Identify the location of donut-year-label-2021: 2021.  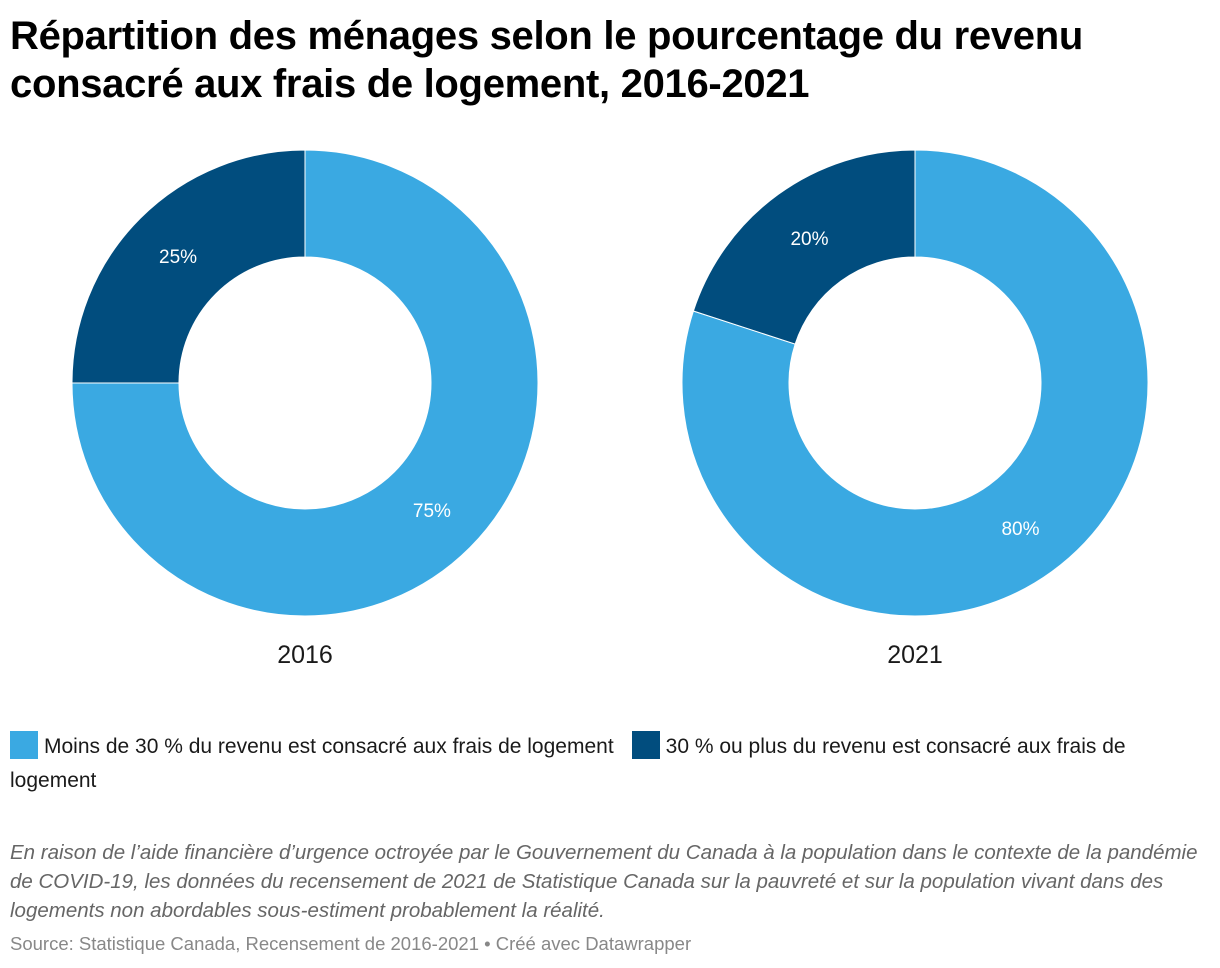
(915, 655).